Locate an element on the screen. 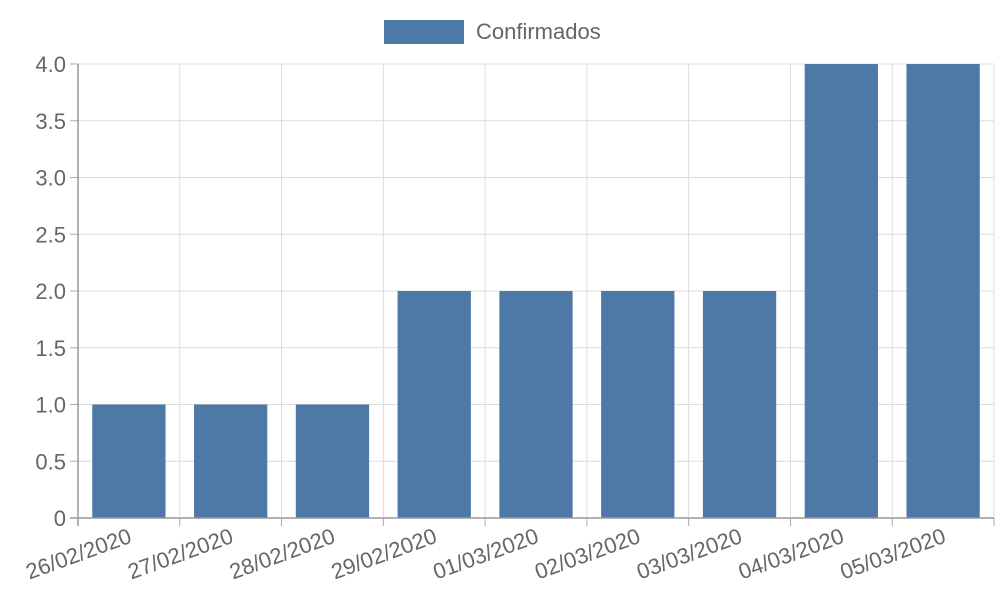 The image size is (1000, 605). x-tick-label: 04/03/2020 is located at coordinates (791, 553).